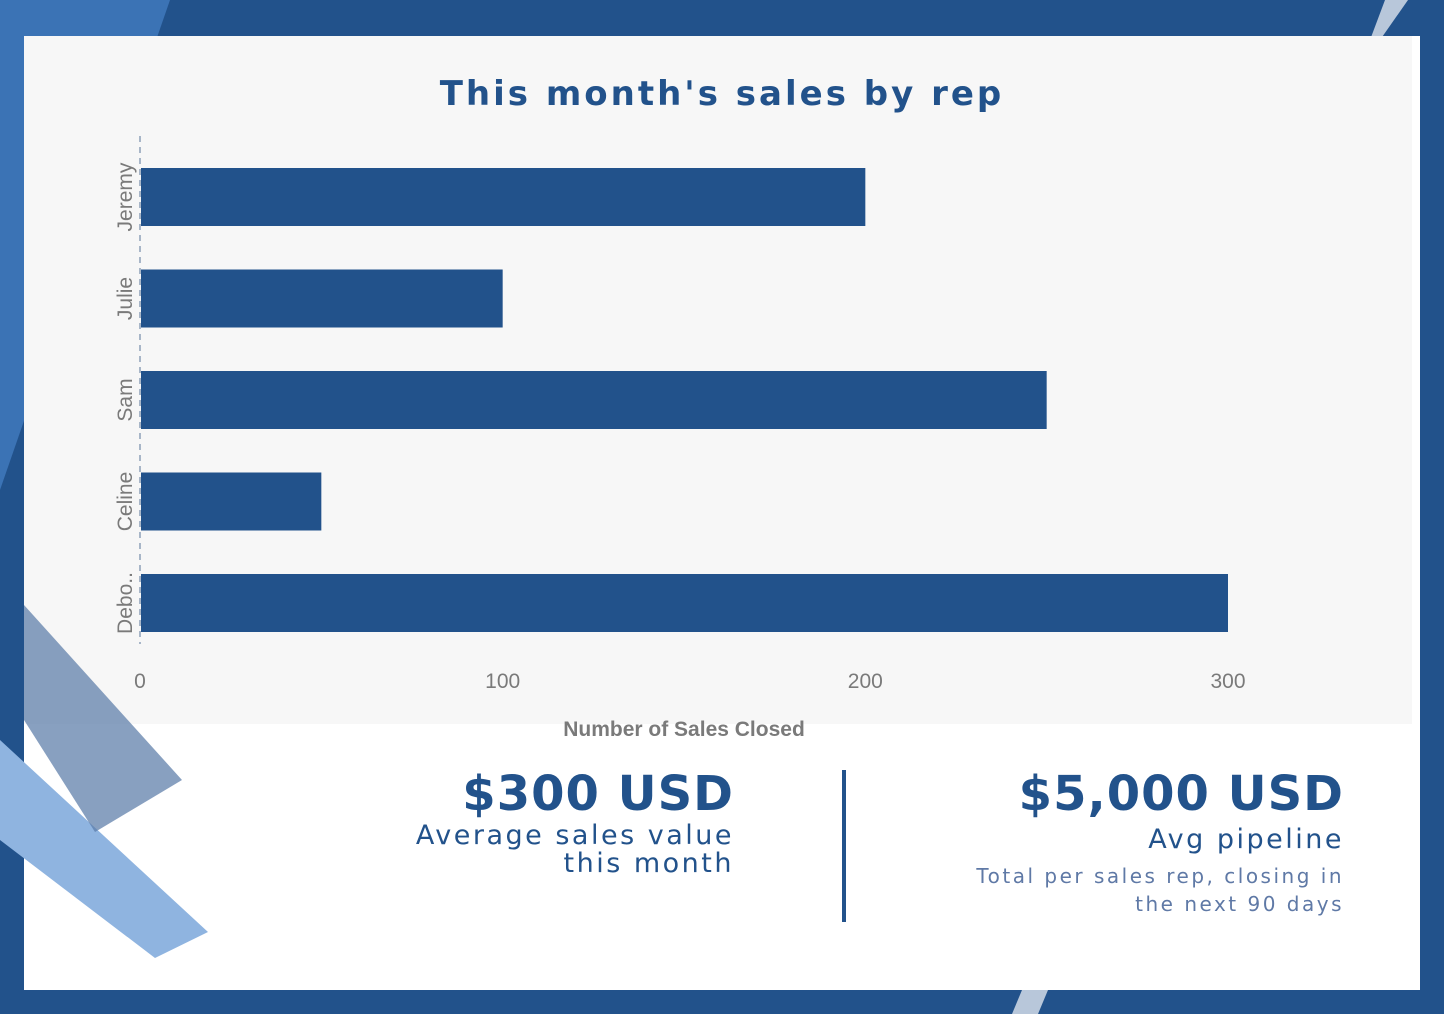 The image size is (1444, 1014). Describe the element at coordinates (648, 863) in the screenshot. I see `kpi-label-line2: this month` at that location.